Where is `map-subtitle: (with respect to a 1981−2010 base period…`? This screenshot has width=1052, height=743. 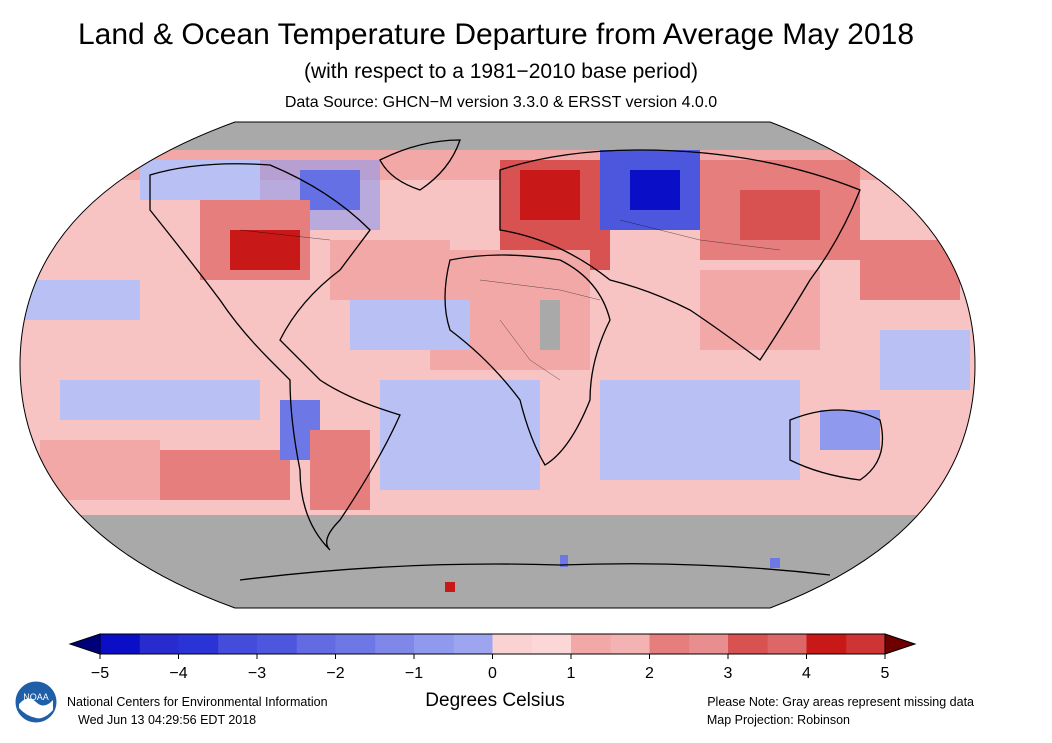 map-subtitle: (with respect to a 1981−2010 base period… is located at coordinates (500, 71).